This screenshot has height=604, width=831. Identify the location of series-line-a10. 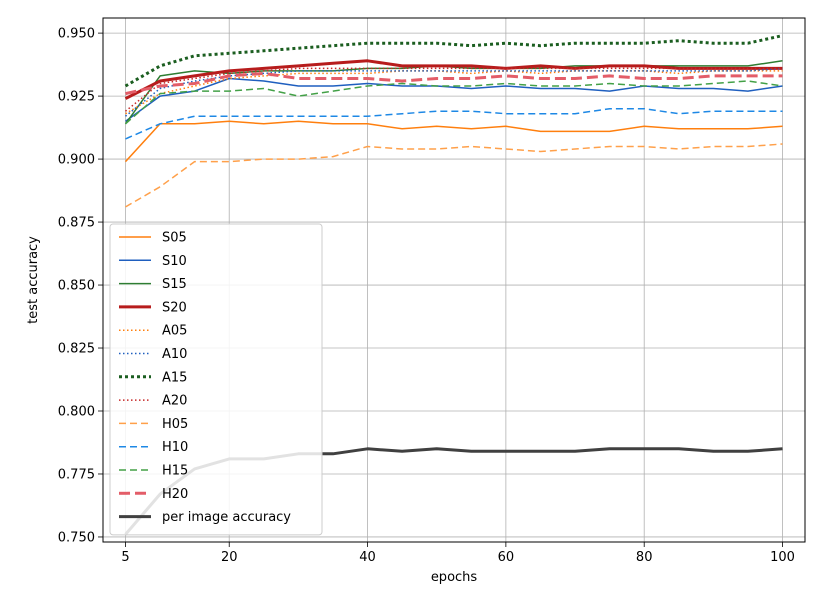
(454, 92).